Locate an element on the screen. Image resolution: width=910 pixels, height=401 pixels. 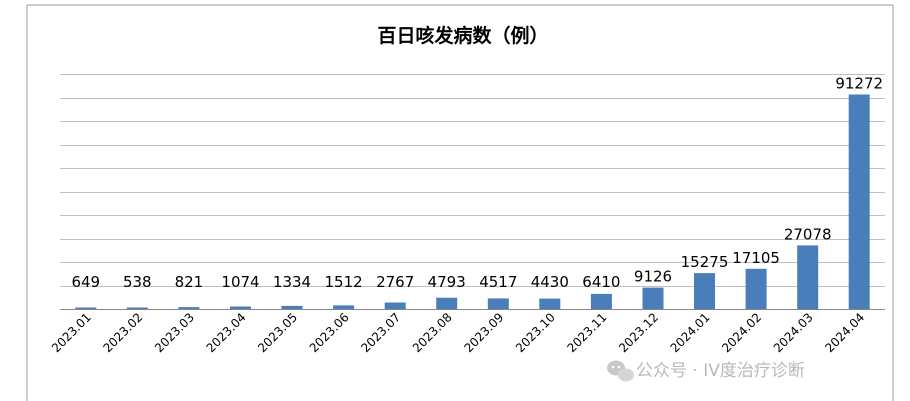
data-label-2023.08: 4793 is located at coordinates (447, 282).